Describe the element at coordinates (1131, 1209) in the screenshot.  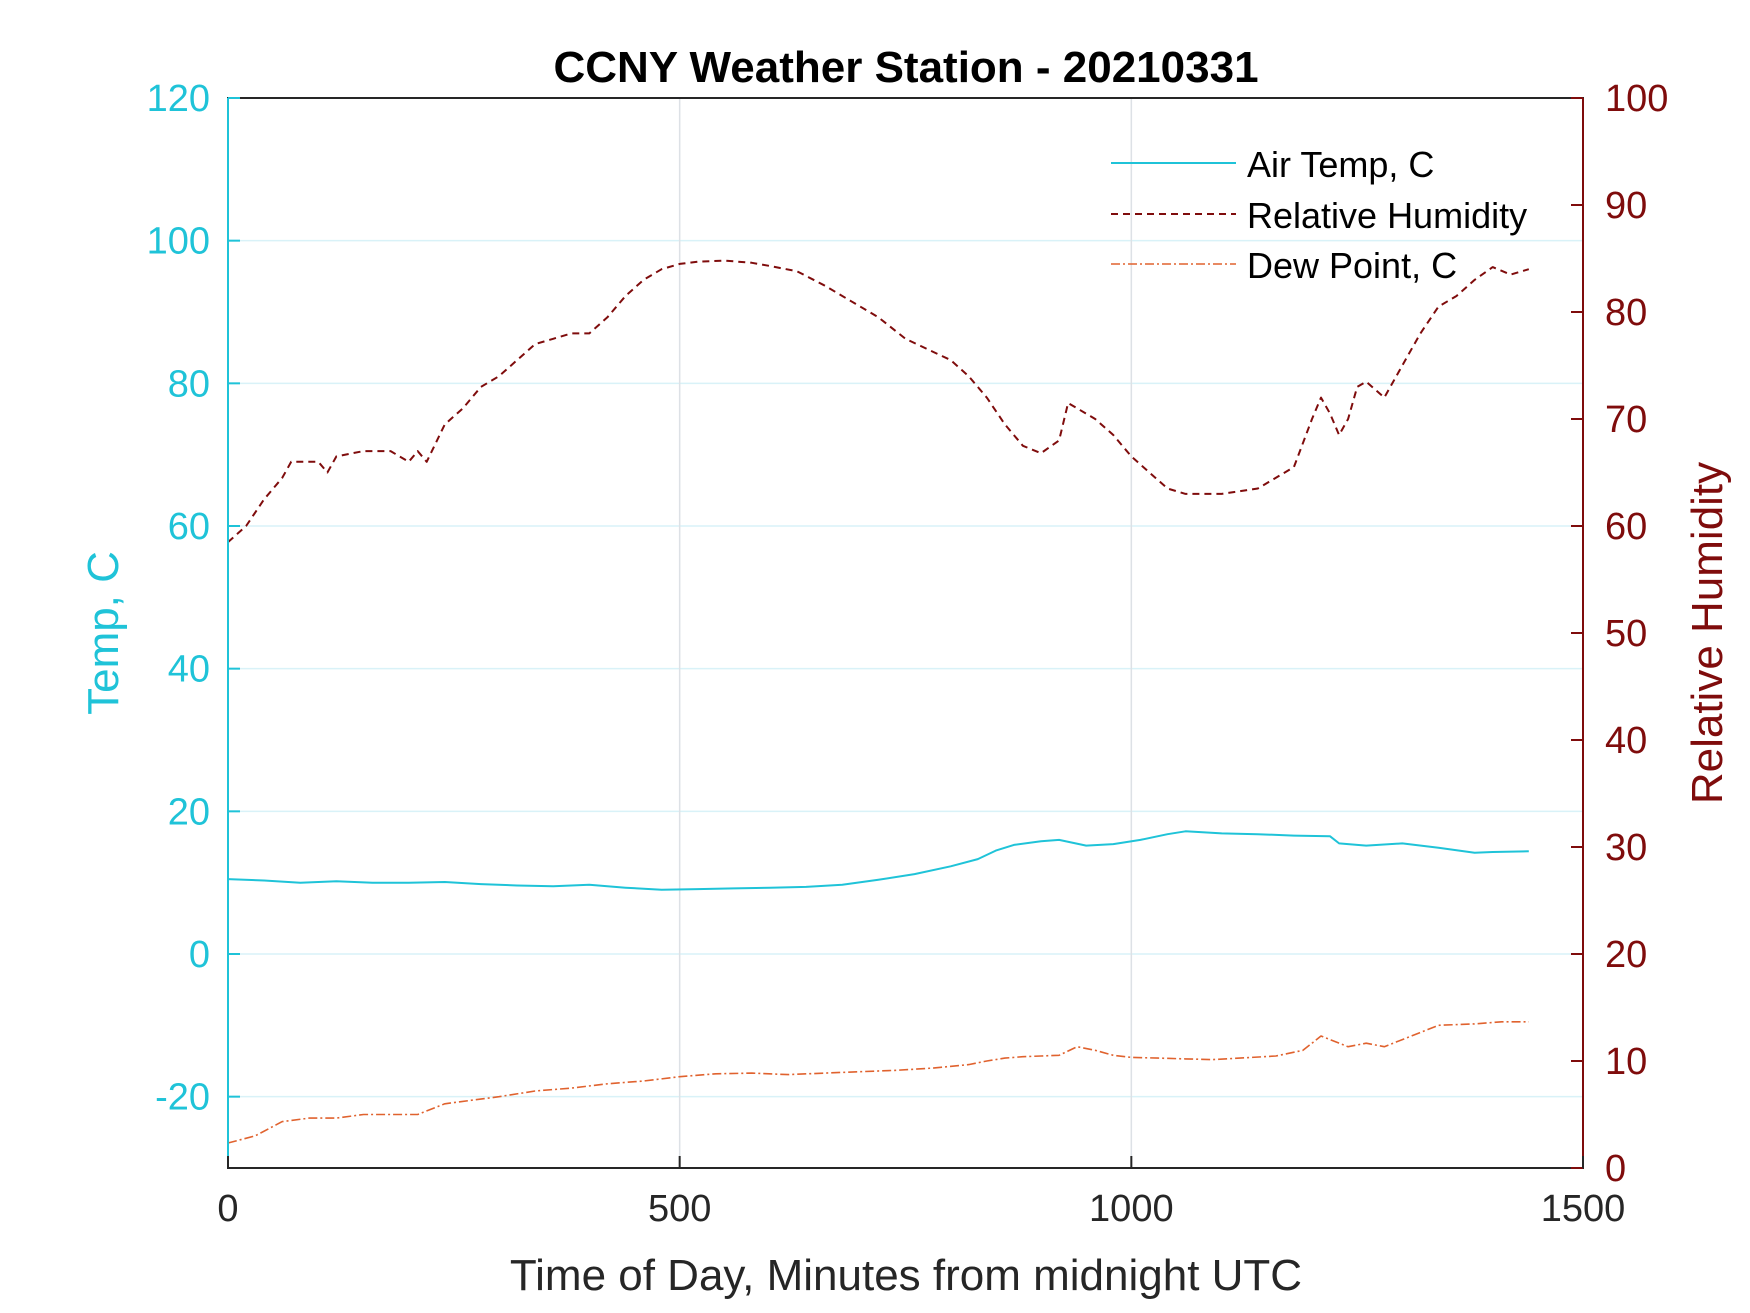
I see `x-axis-tick-label: 1000` at that location.